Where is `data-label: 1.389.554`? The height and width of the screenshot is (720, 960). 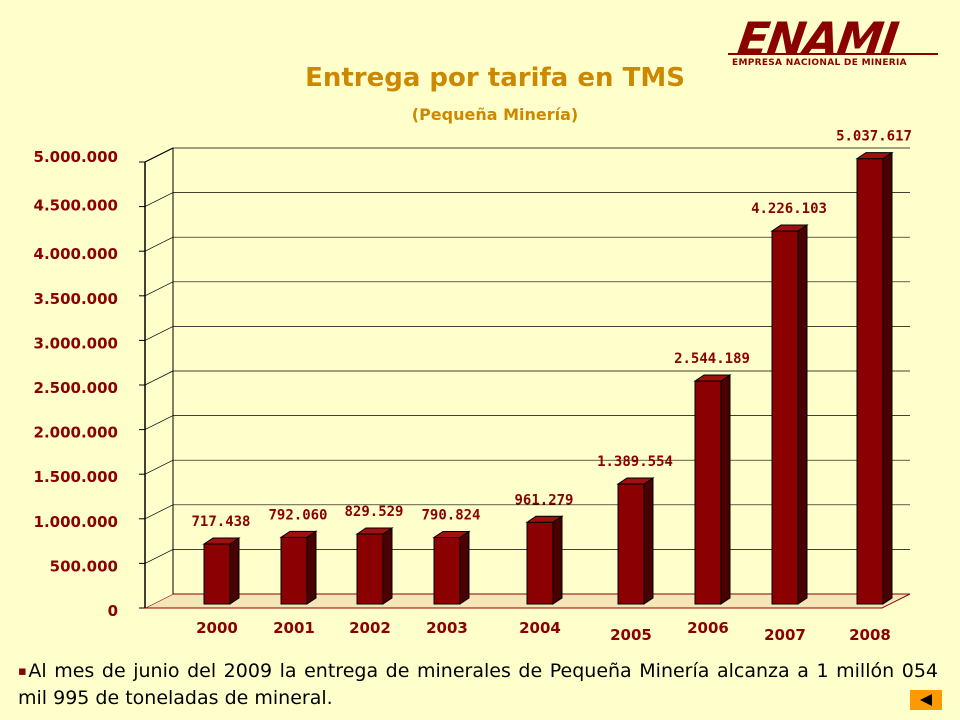 data-label: 1.389.554 is located at coordinates (635, 462).